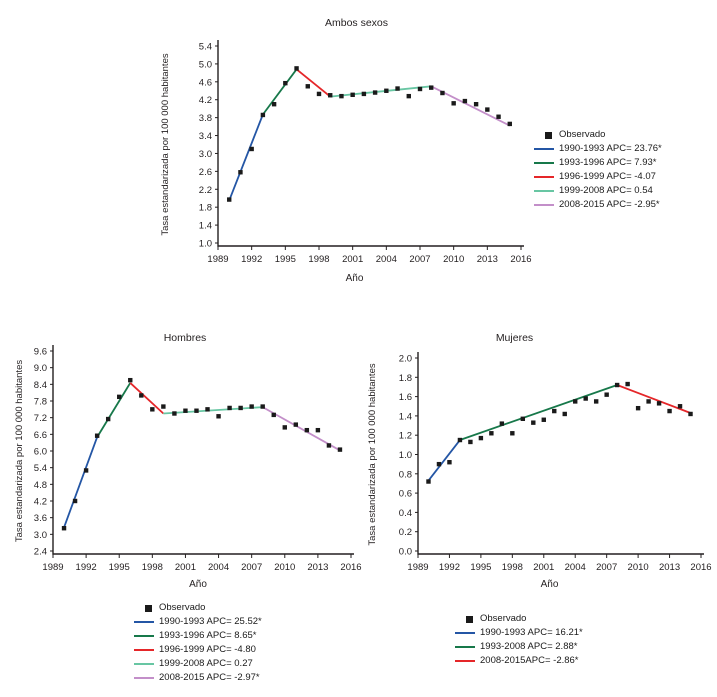 Image resolution: width=717 pixels, height=697 pixels. Describe the element at coordinates (40, 402) in the screenshot. I see `y-tick-label: 7.8` at that location.